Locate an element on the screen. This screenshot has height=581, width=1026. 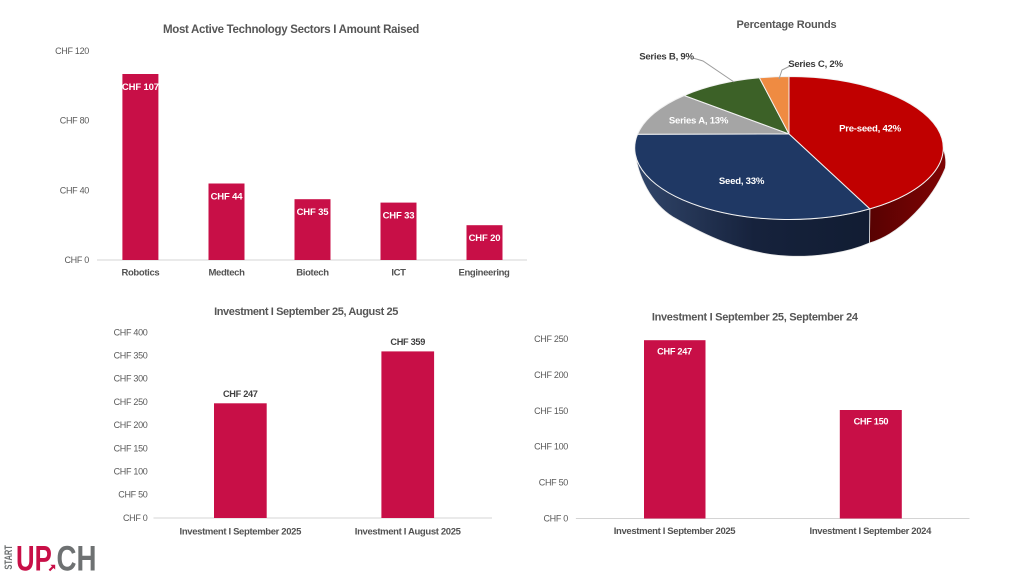
svg-text: CHF 40 is located at coordinates (75, 191).